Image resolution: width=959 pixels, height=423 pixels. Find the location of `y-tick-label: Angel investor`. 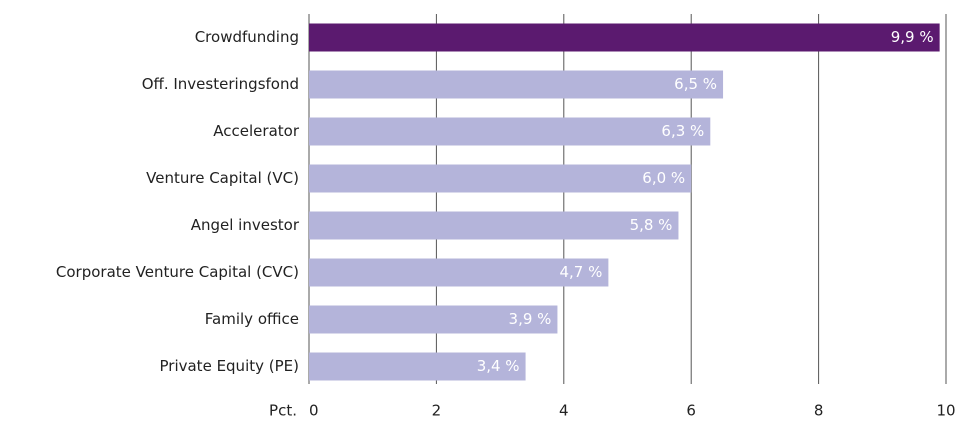

y-tick-label: Angel investor is located at coordinates (245, 225).